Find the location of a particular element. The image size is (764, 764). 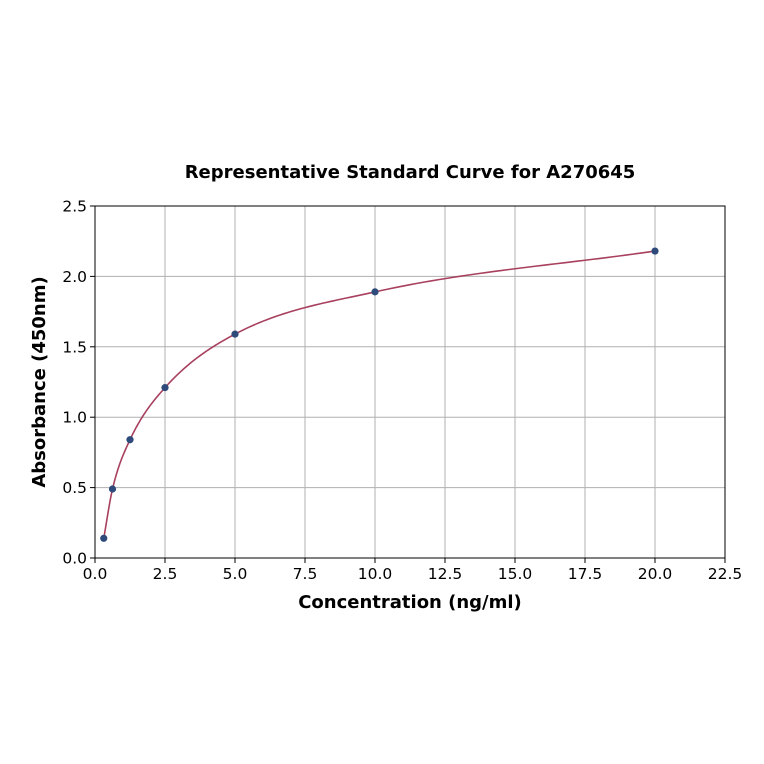

x-tick-label: 2.5 is located at coordinates (165, 574).